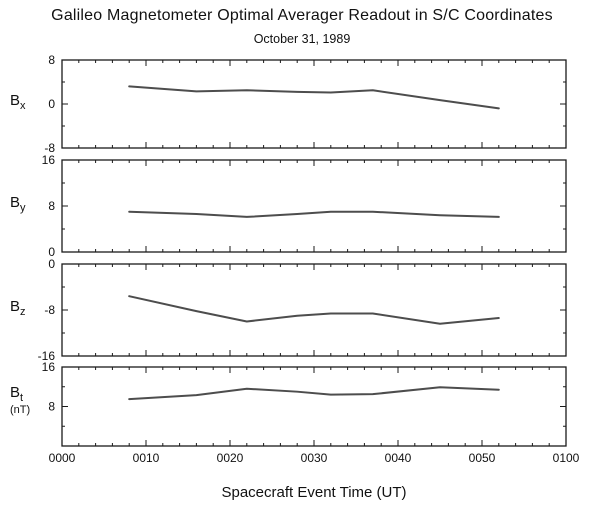 This screenshot has width=604, height=515. What do you see at coordinates (33, 204) in the screenshot?
I see `panel-label-by: By` at bounding box center [33, 204].